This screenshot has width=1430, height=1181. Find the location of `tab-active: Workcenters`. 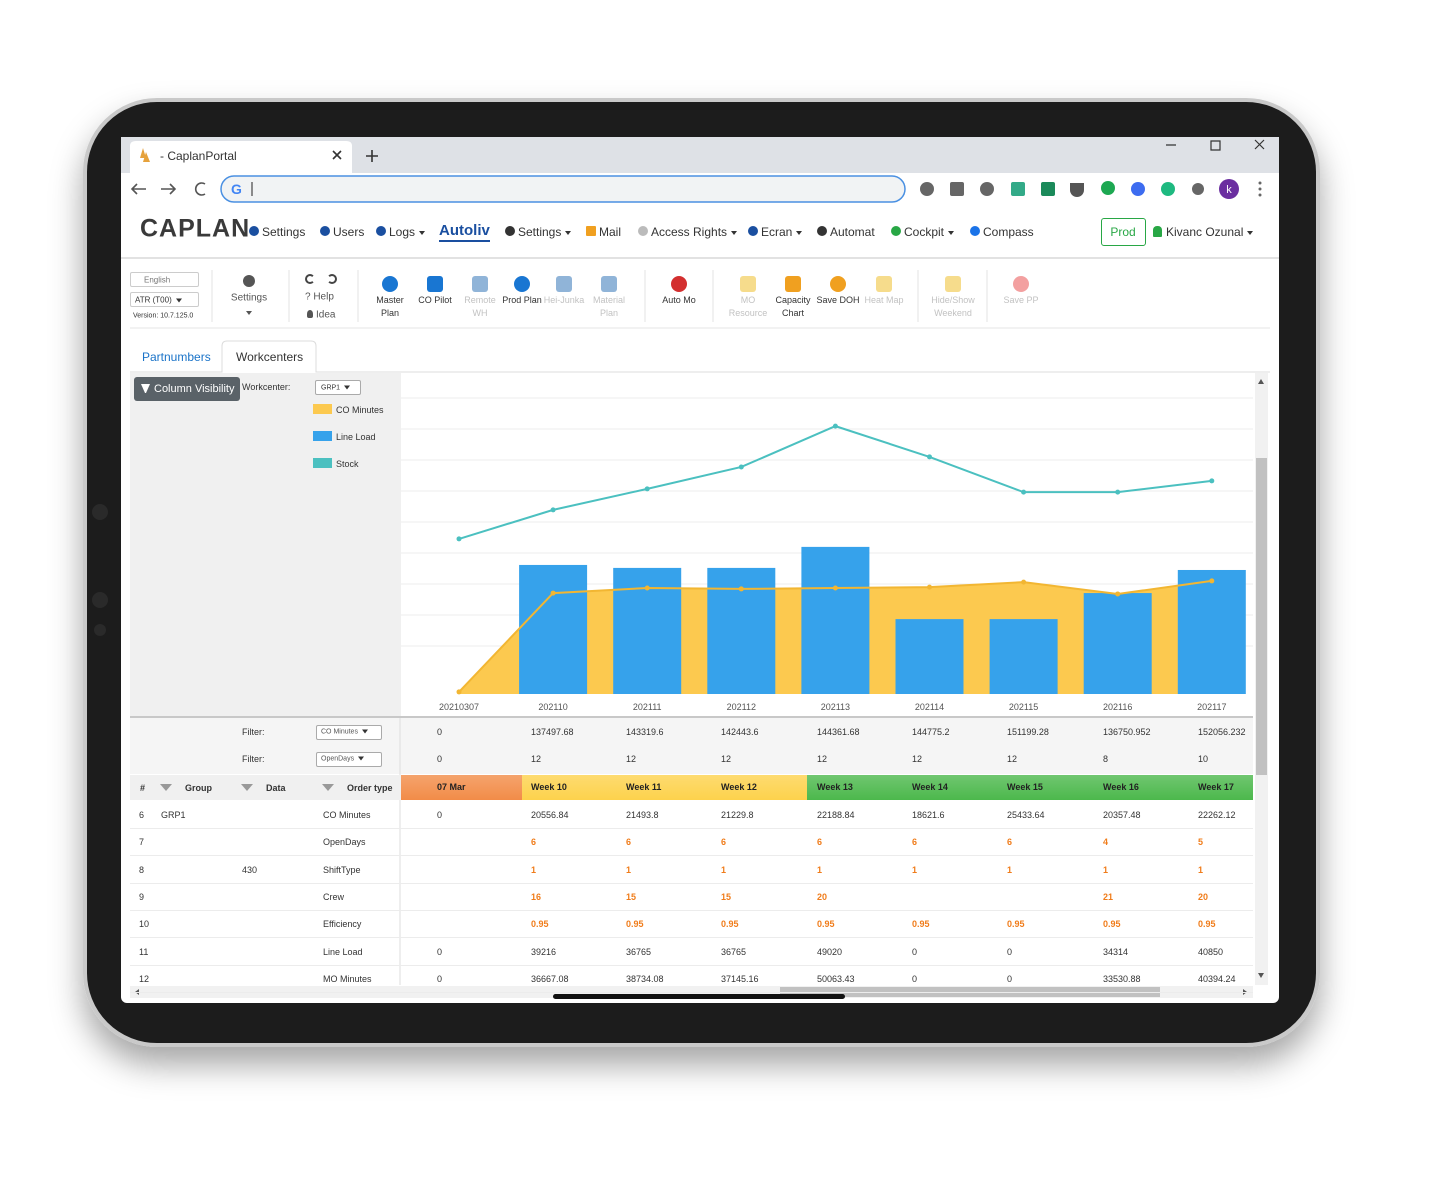

tab-active: Workcenters is located at coordinates (270, 357).